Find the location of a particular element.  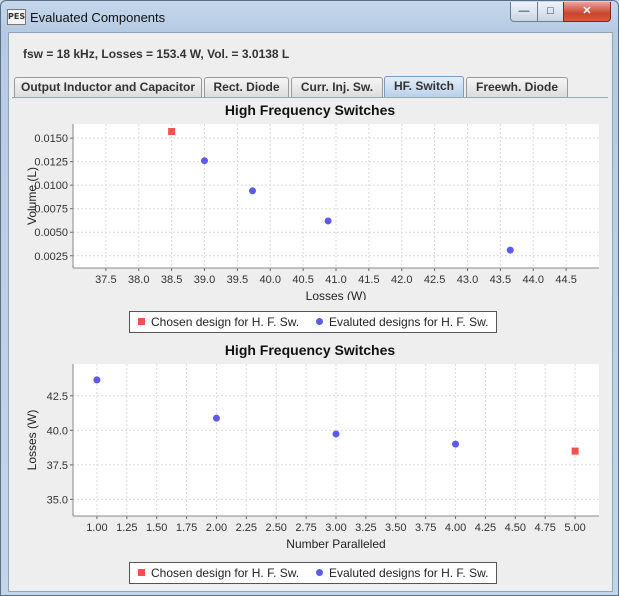

chart2-x-tick-label: 2.00 is located at coordinates (216, 528).